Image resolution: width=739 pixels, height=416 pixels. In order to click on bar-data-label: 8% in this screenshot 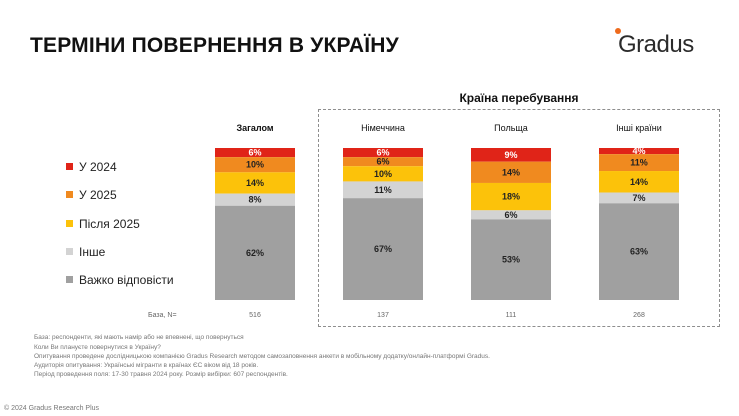, I will do `click(254, 200)`.